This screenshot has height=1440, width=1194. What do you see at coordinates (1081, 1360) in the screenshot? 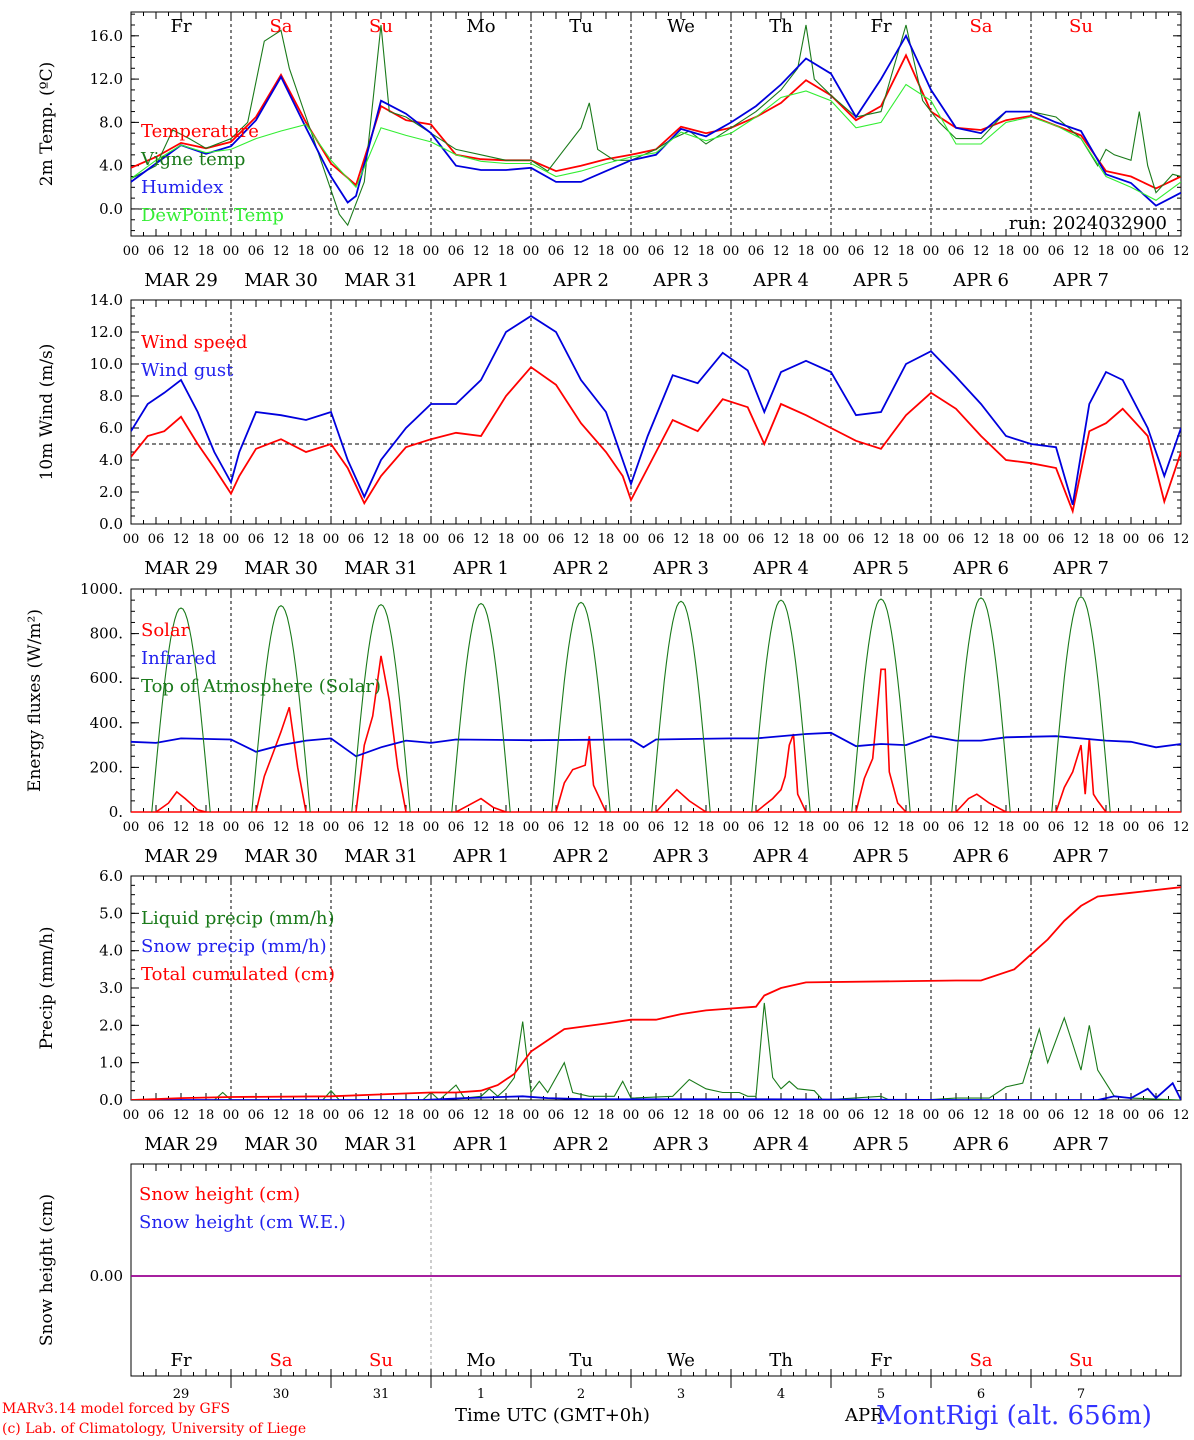
I see `bottom-day-label: Su` at bounding box center [1081, 1360].